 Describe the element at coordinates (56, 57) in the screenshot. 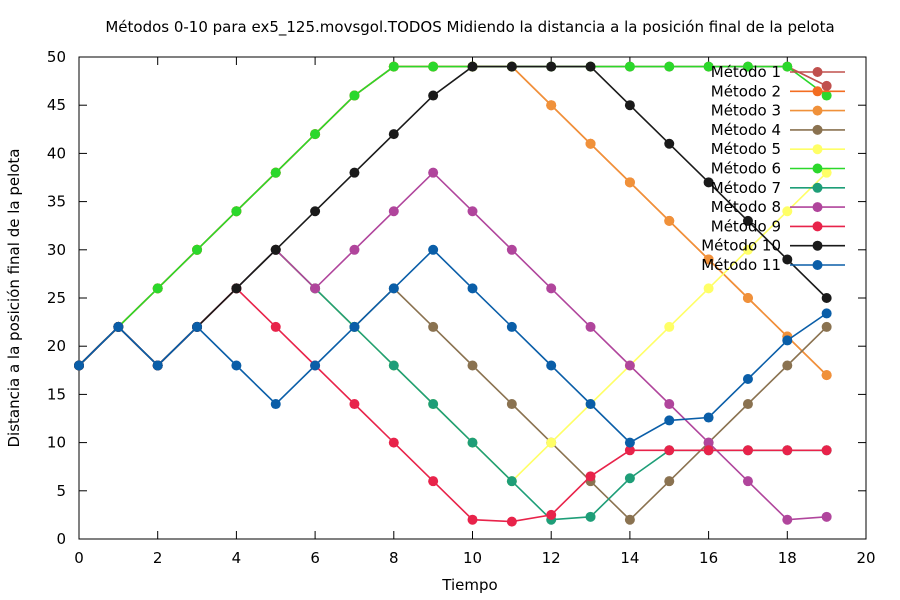

I see `y-tick-label: 50` at that location.